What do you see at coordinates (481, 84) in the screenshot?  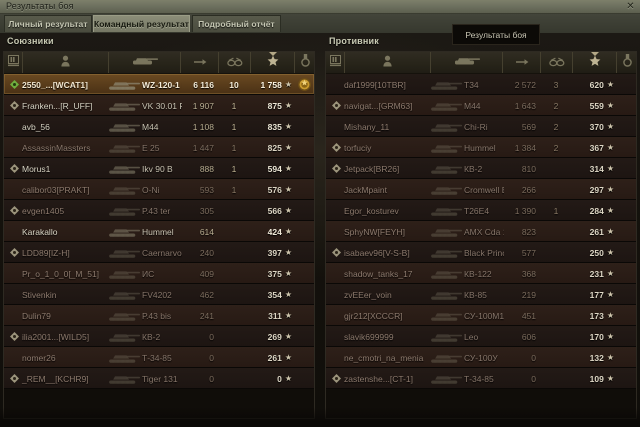 I see `table-row: daf1999[10TBR] T34 2 572 3 620 ★` at bounding box center [481, 84].